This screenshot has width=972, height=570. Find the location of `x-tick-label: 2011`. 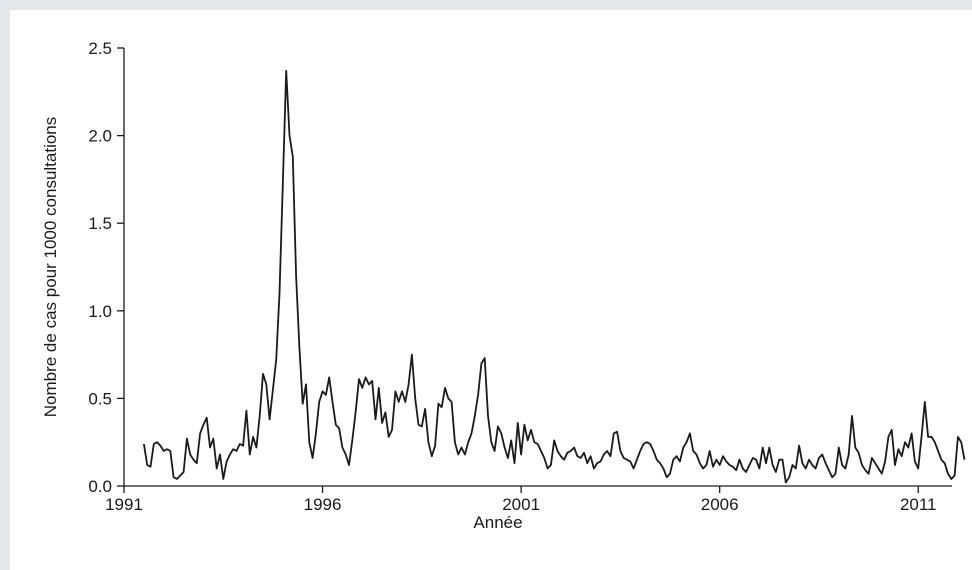

x-tick-label: 2011 is located at coordinates (918, 504).